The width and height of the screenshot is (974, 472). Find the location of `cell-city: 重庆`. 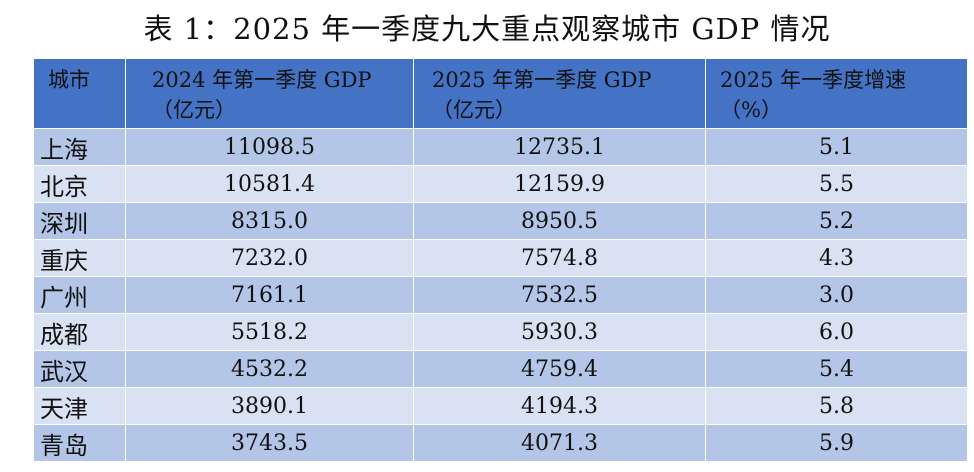

cell-city: 重庆 is located at coordinates (79, 258).